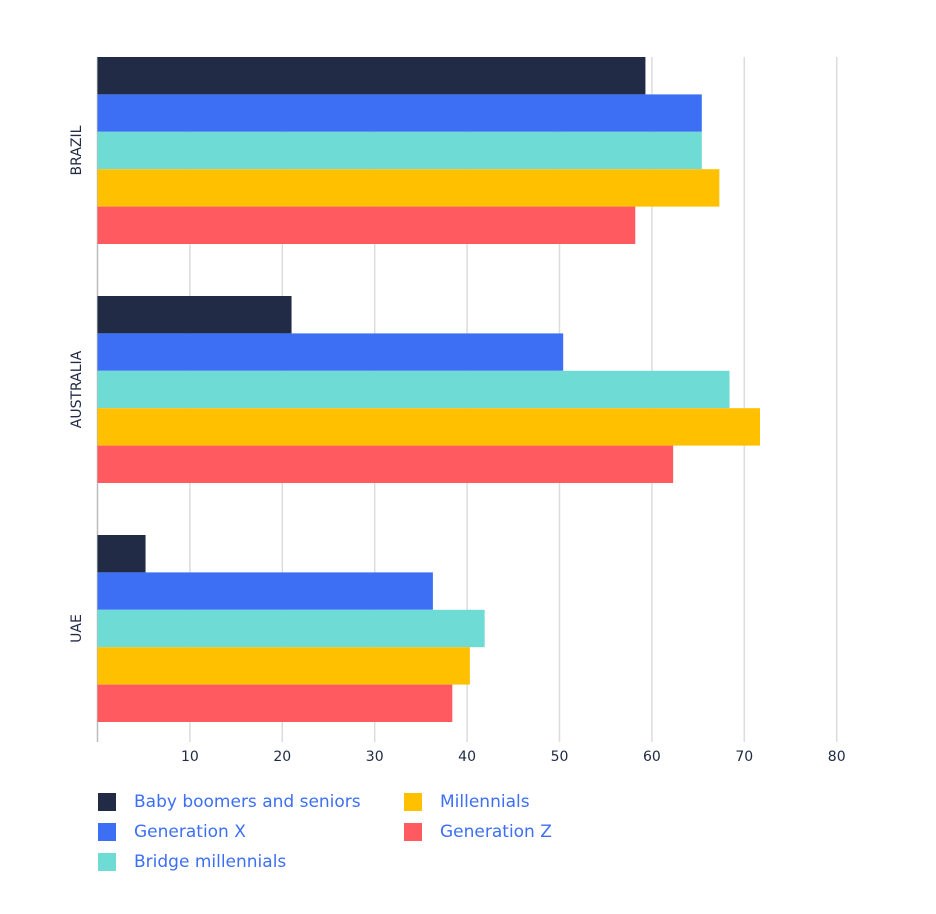 The image size is (936, 914). What do you see at coordinates (652, 757) in the screenshot?
I see `x-tick-label: 60` at bounding box center [652, 757].